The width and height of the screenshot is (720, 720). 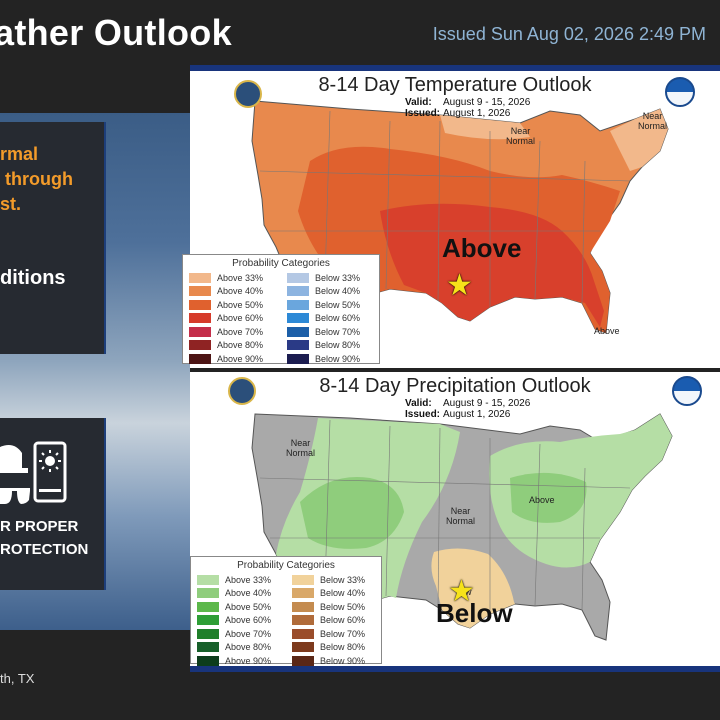 What do you see at coordinates (333, 332) in the screenshot?
I see `legend-item: Below 70%` at bounding box center [333, 332].